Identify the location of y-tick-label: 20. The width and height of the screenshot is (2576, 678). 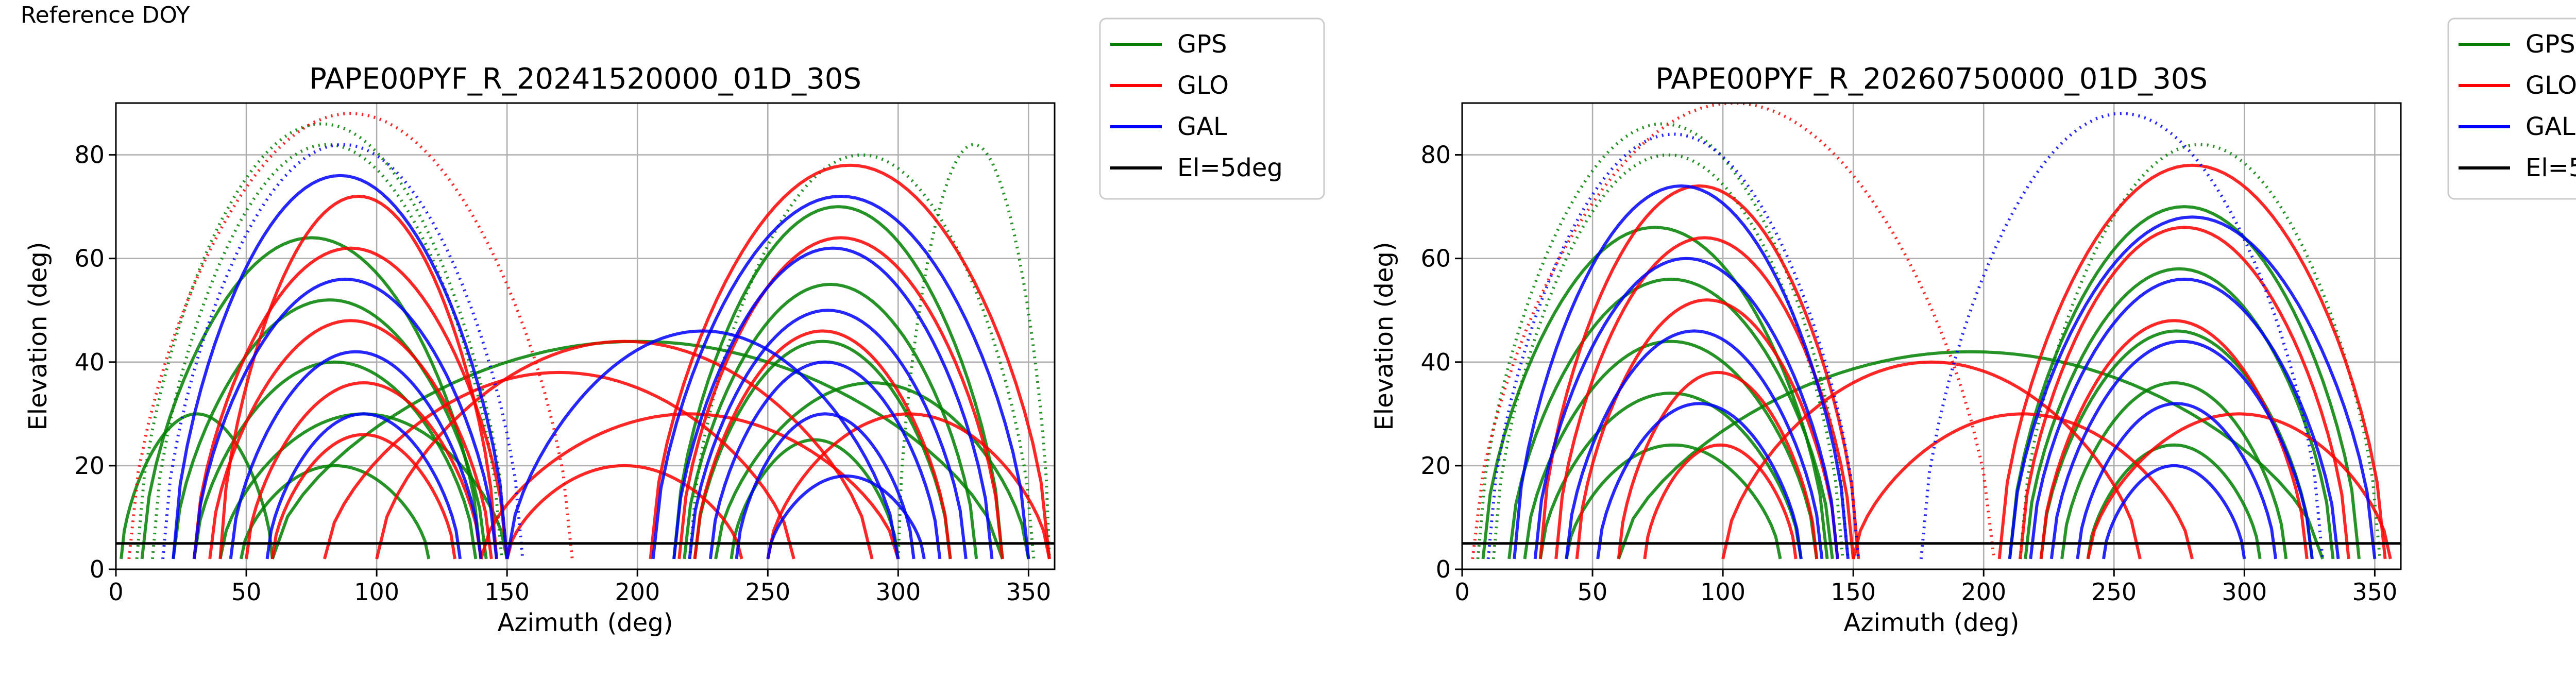
(1435, 466).